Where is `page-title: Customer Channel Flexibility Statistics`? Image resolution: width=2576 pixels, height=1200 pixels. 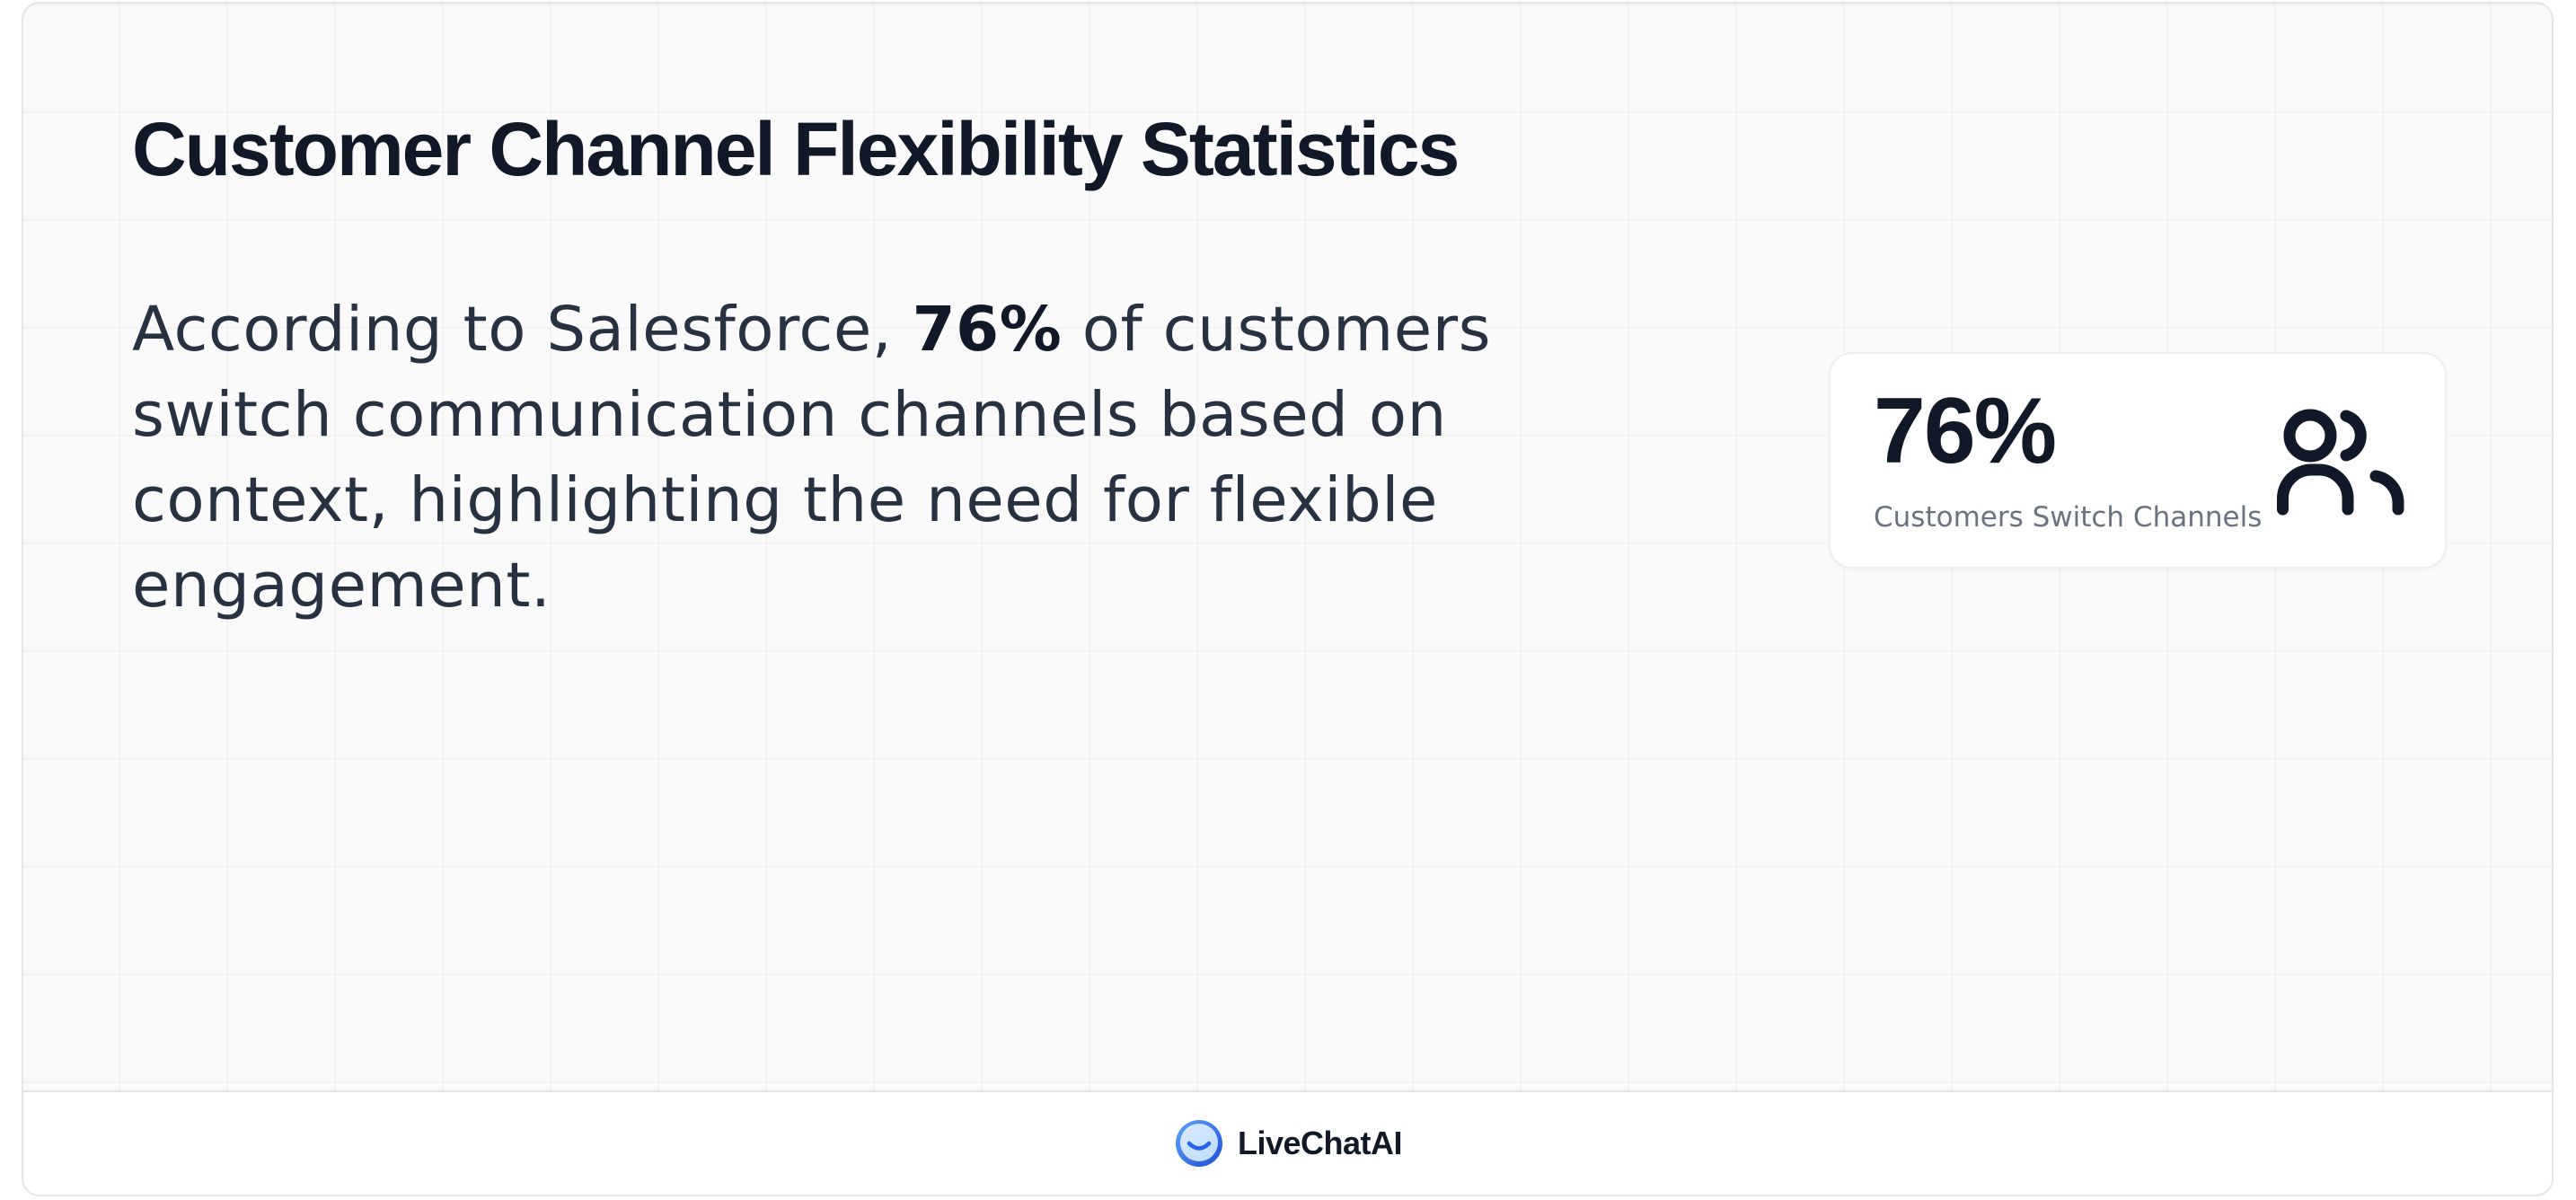 page-title: Customer Channel Flexibility Statistics is located at coordinates (796, 149).